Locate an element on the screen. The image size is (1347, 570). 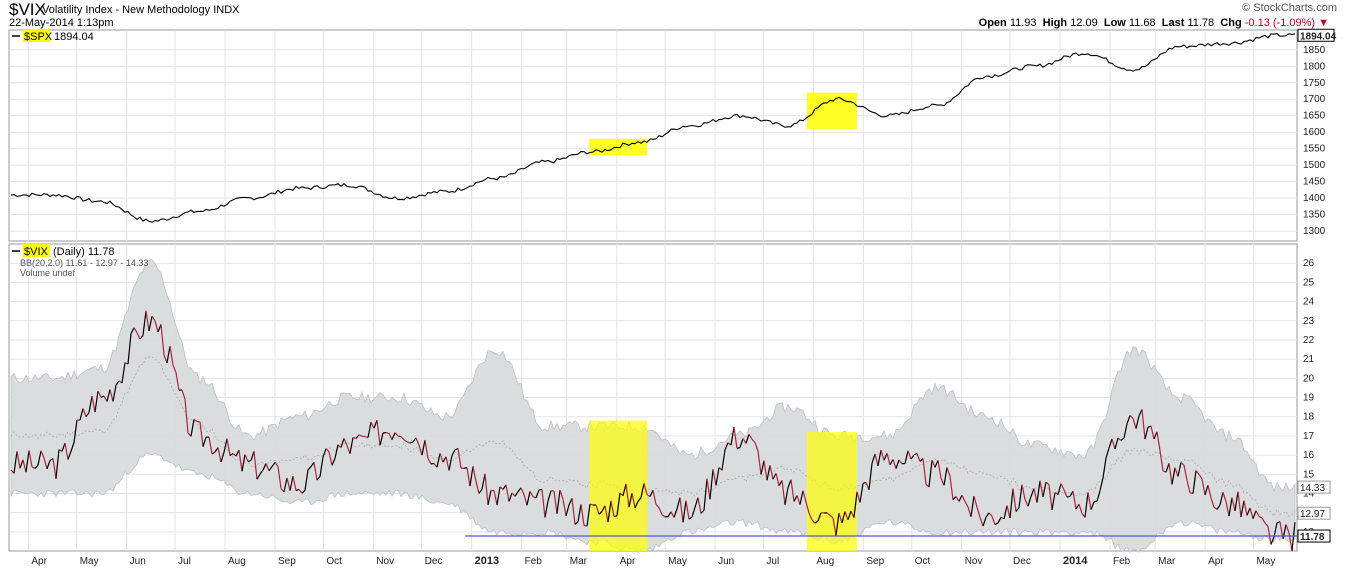
month-label: Apr is located at coordinates (39, 561).